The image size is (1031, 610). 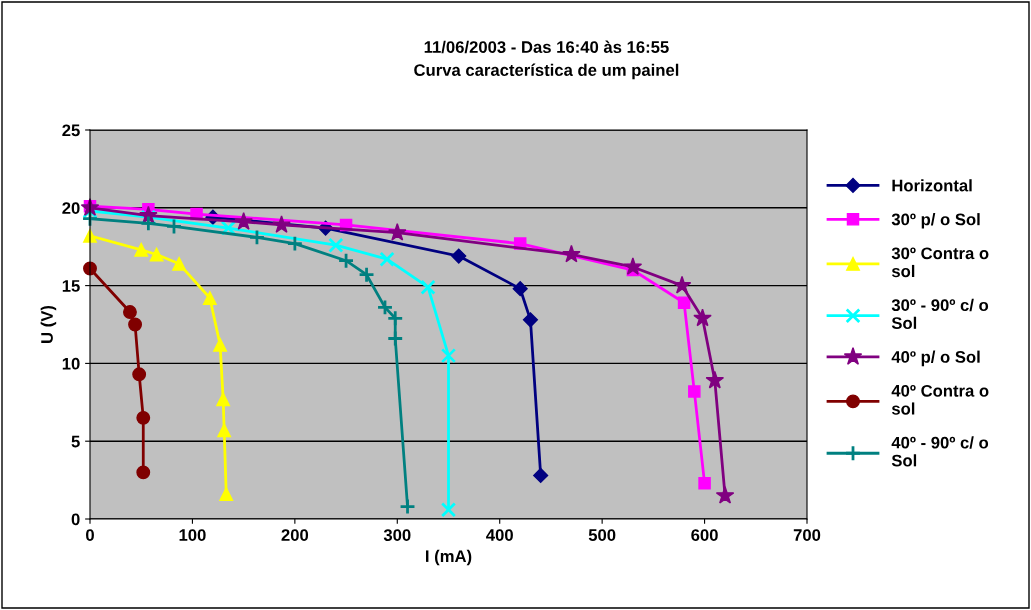 I want to click on legend-label: 30º - 90º c/ o Sol, so click(x=940, y=313).